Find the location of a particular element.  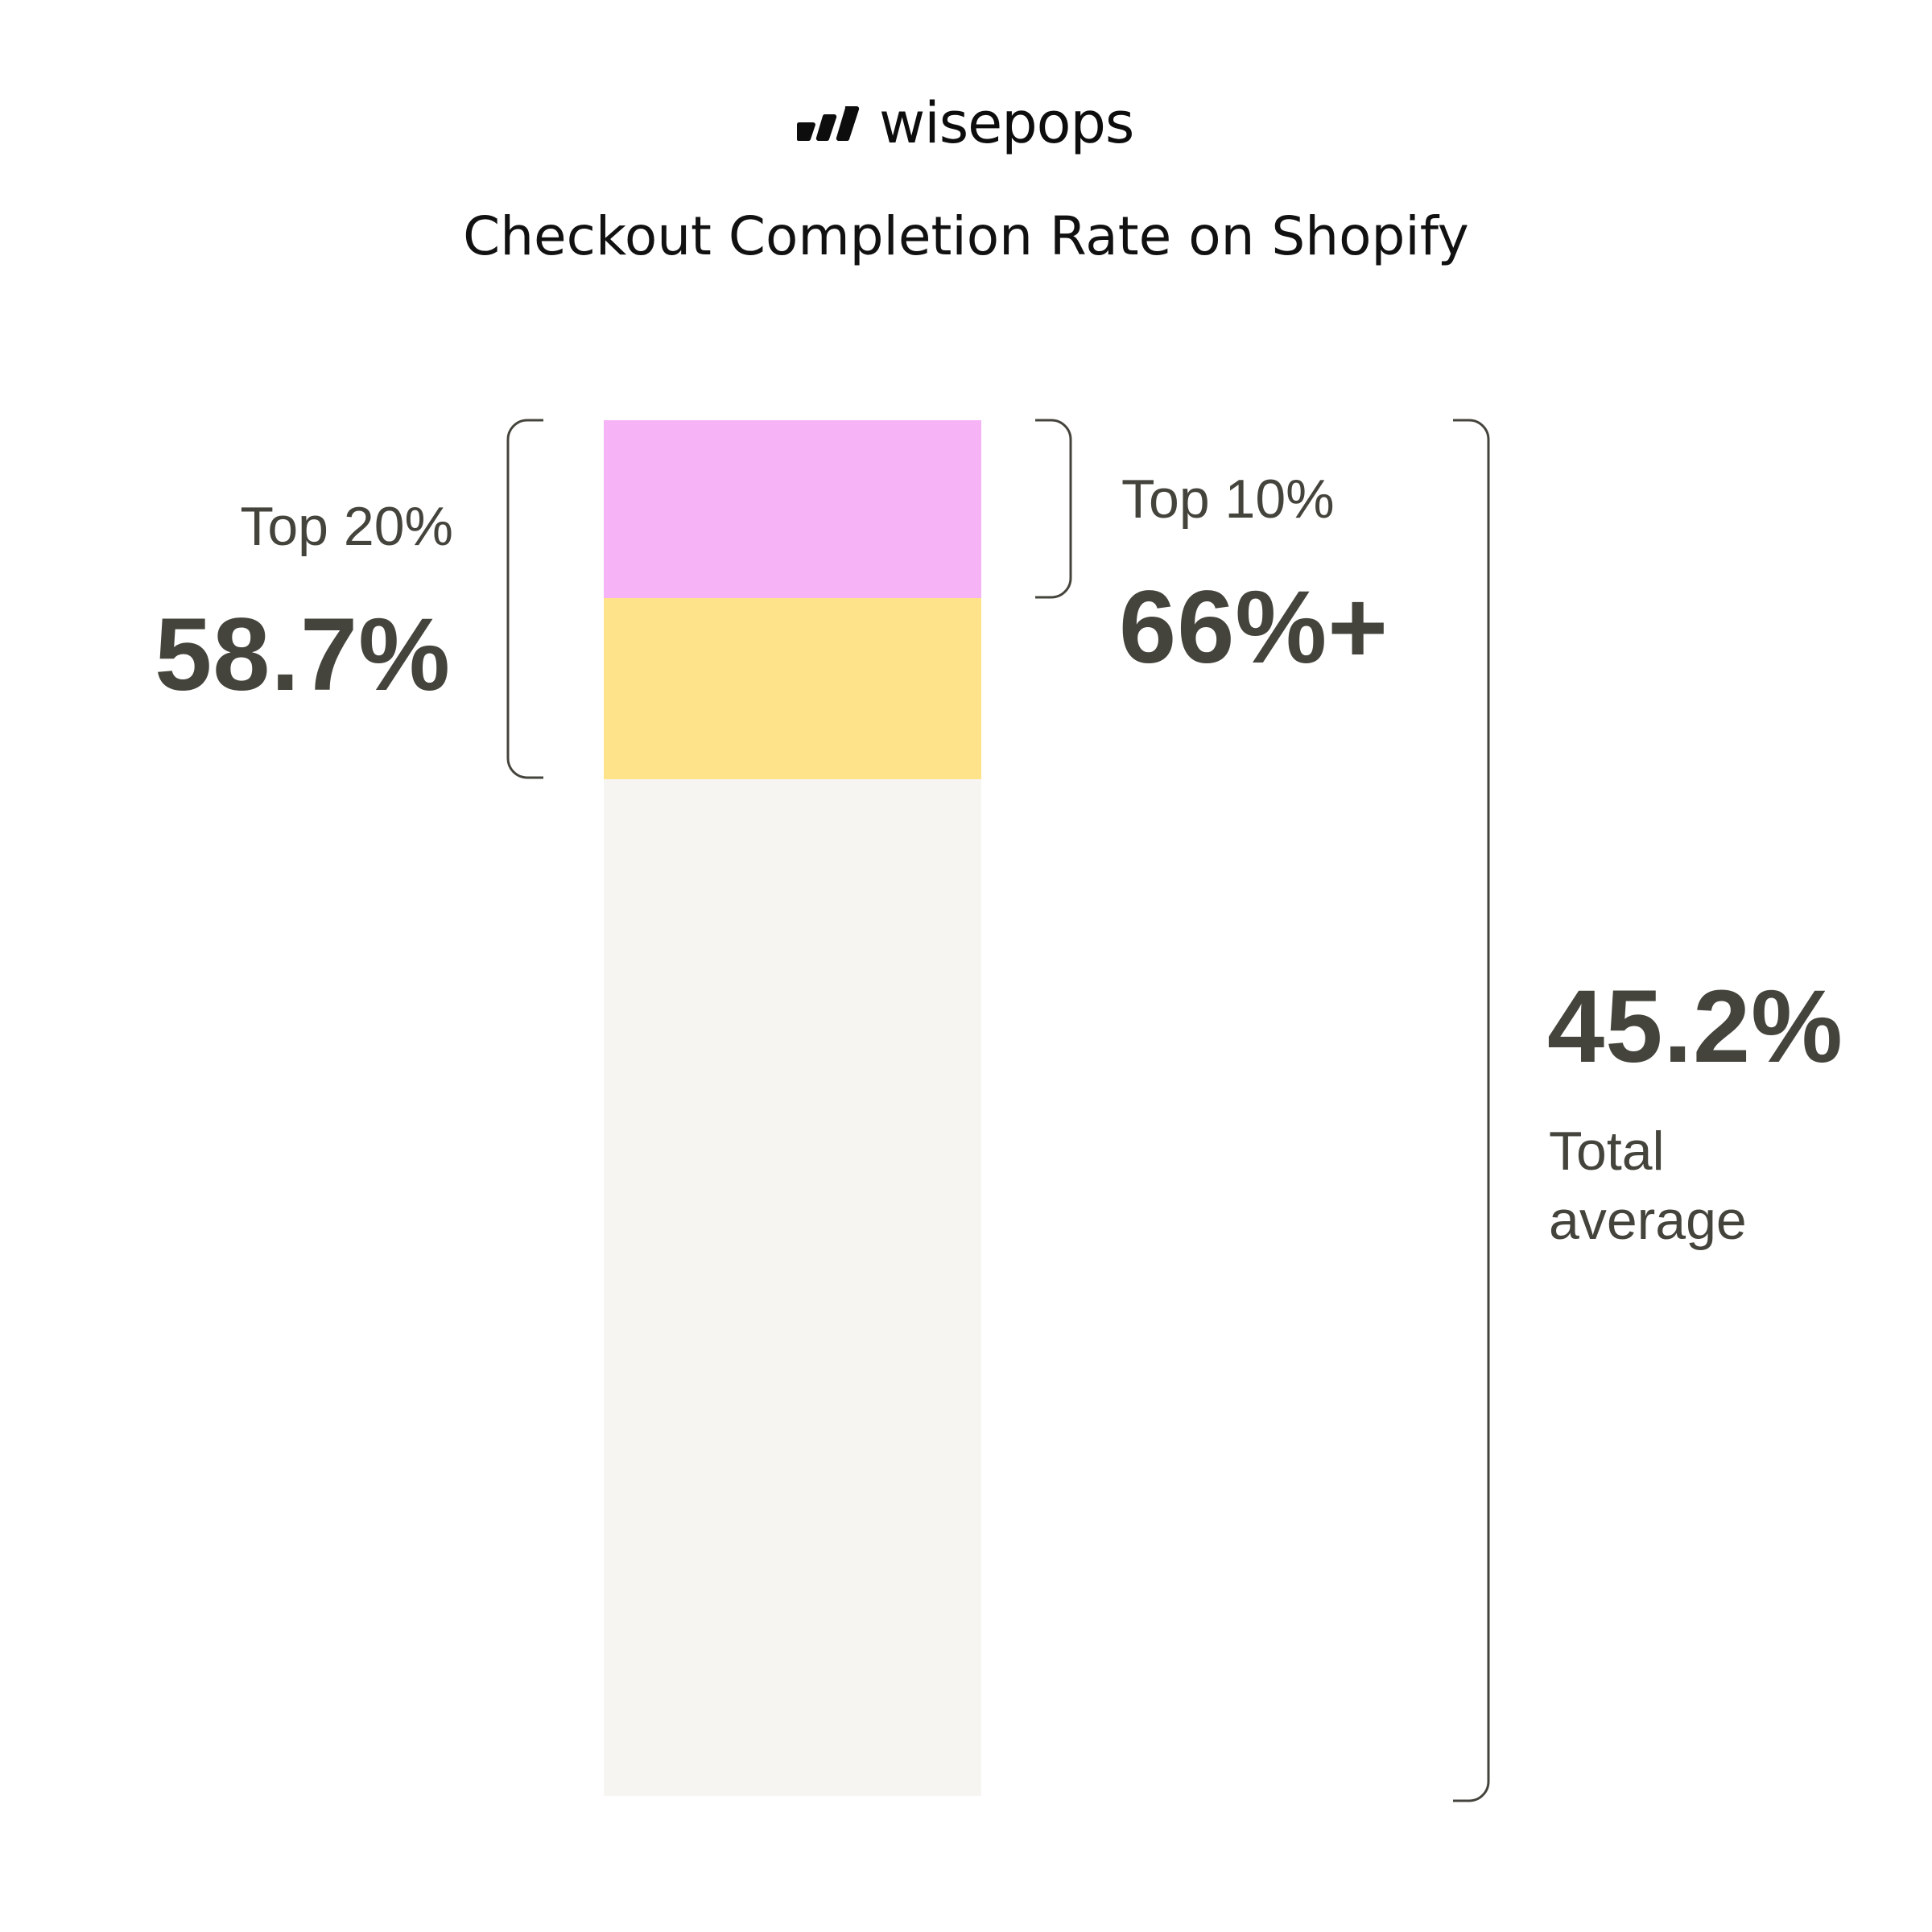

wisepops-bars-icon is located at coordinates (828, 123).